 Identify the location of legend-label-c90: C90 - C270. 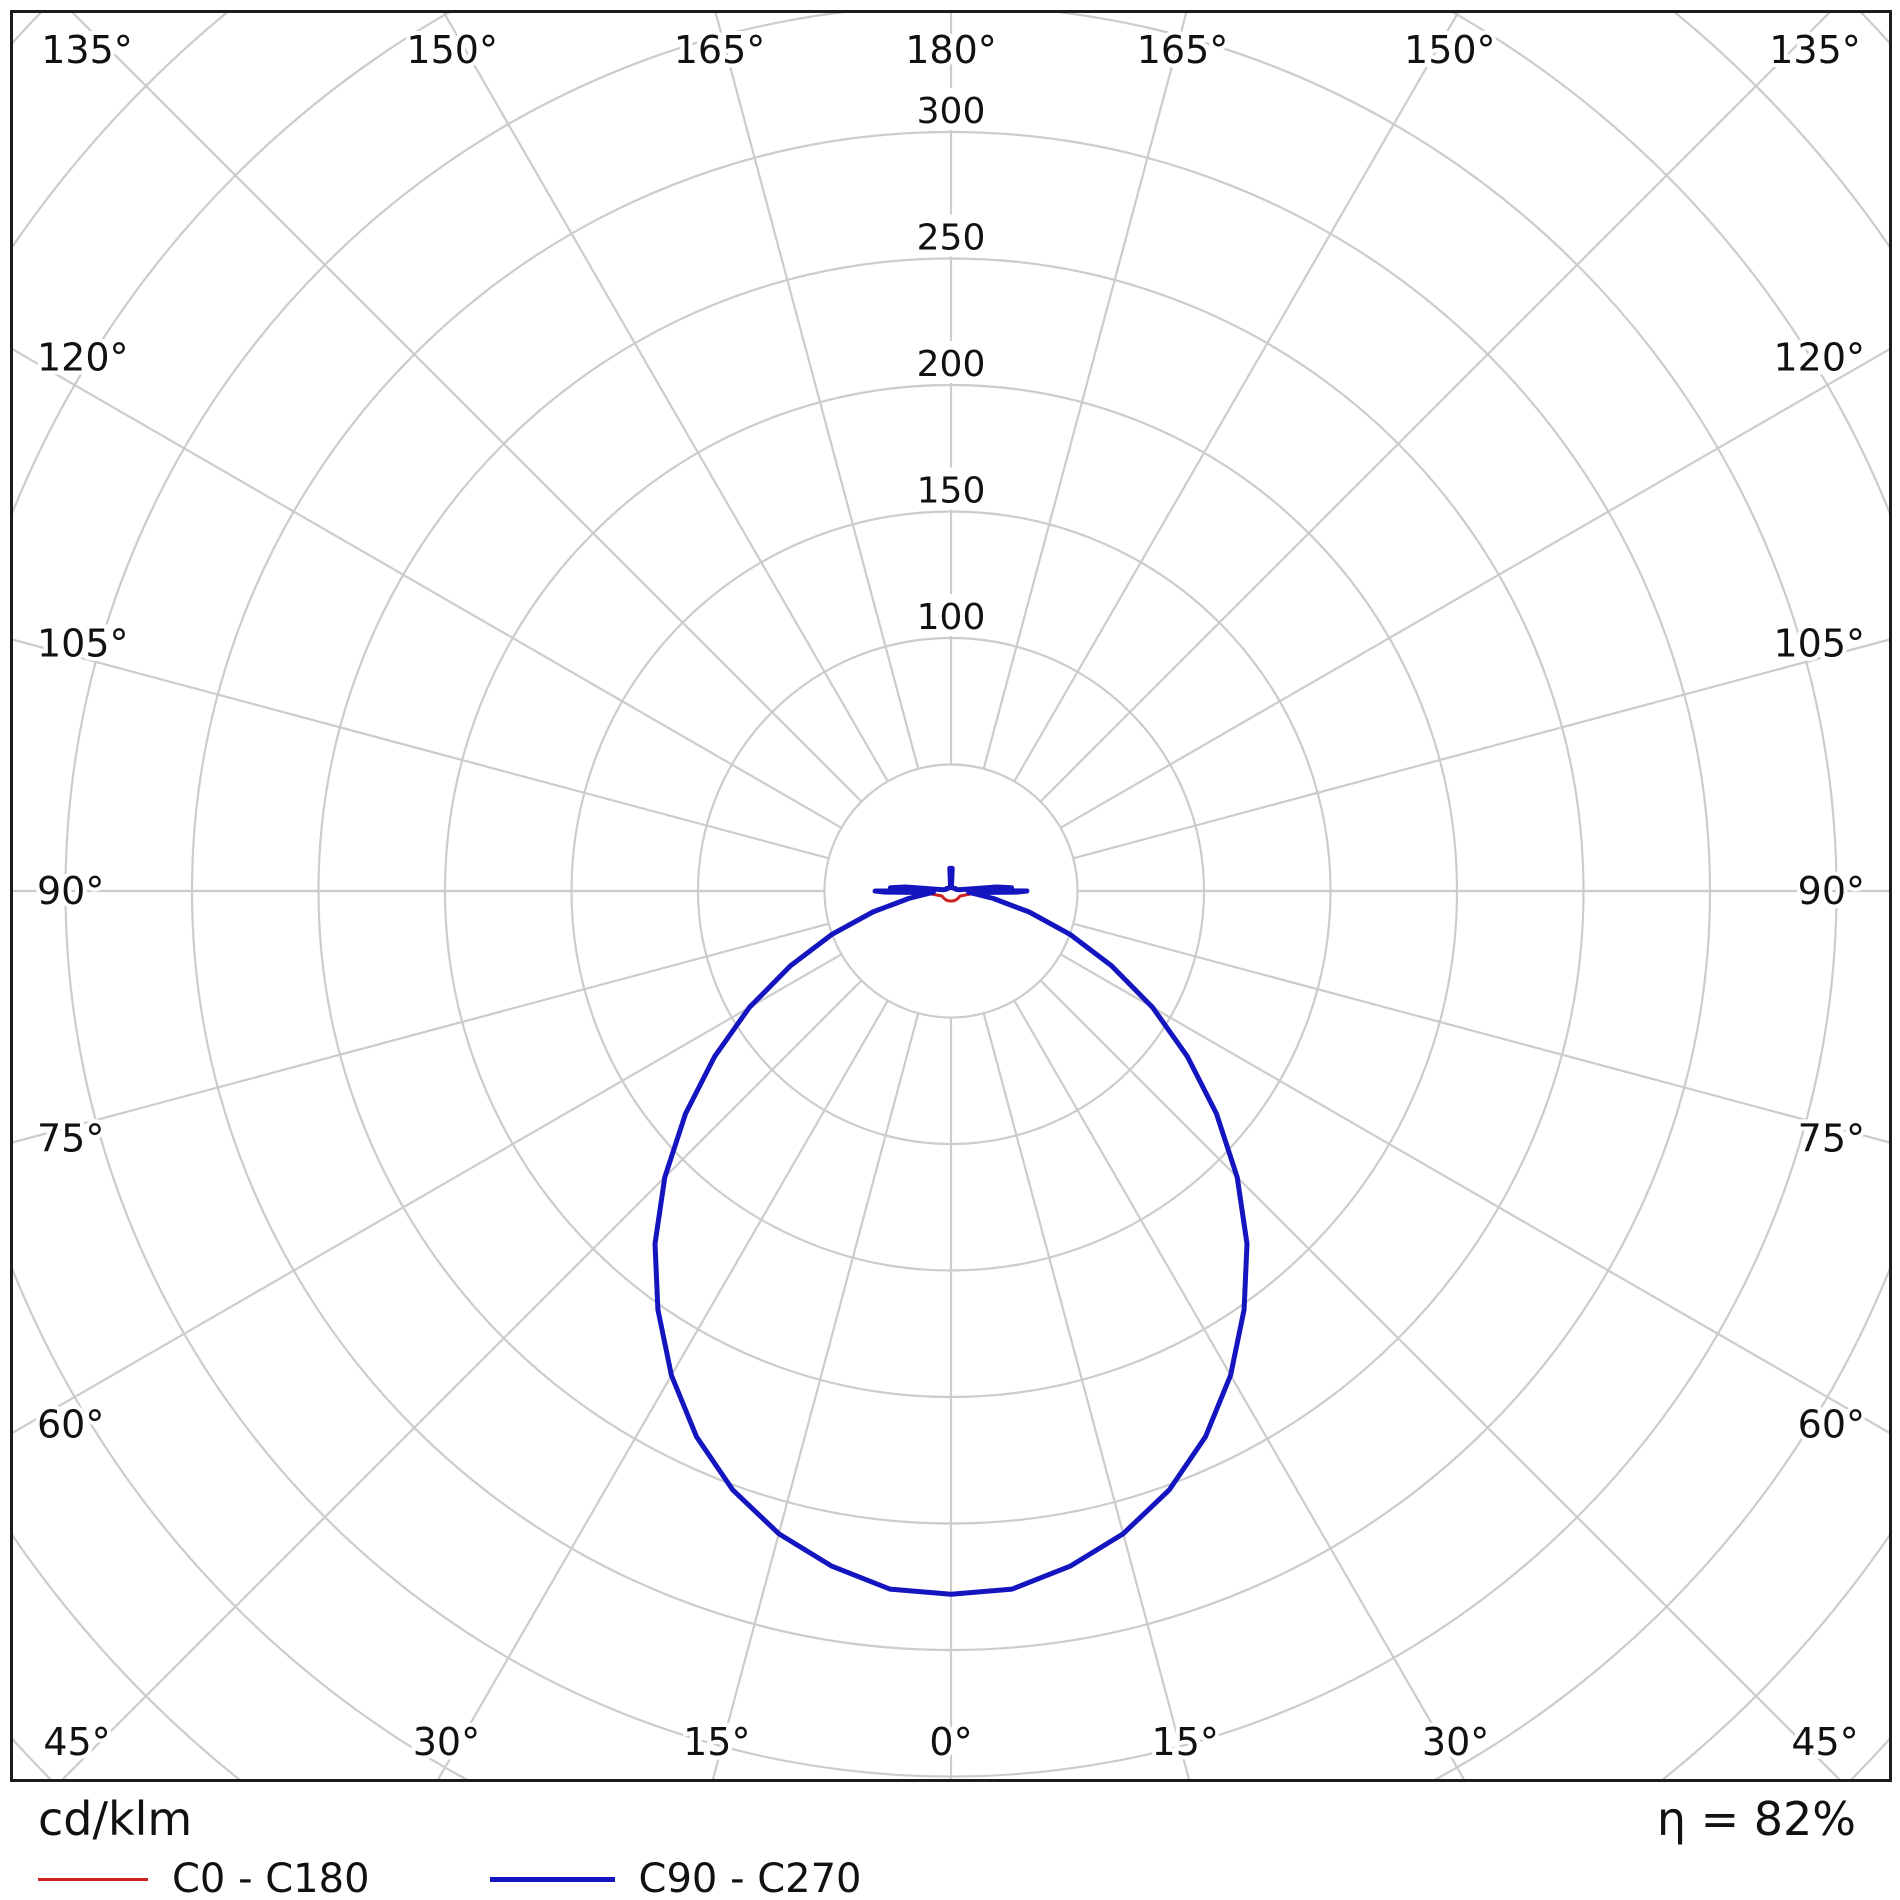
(750, 1878).